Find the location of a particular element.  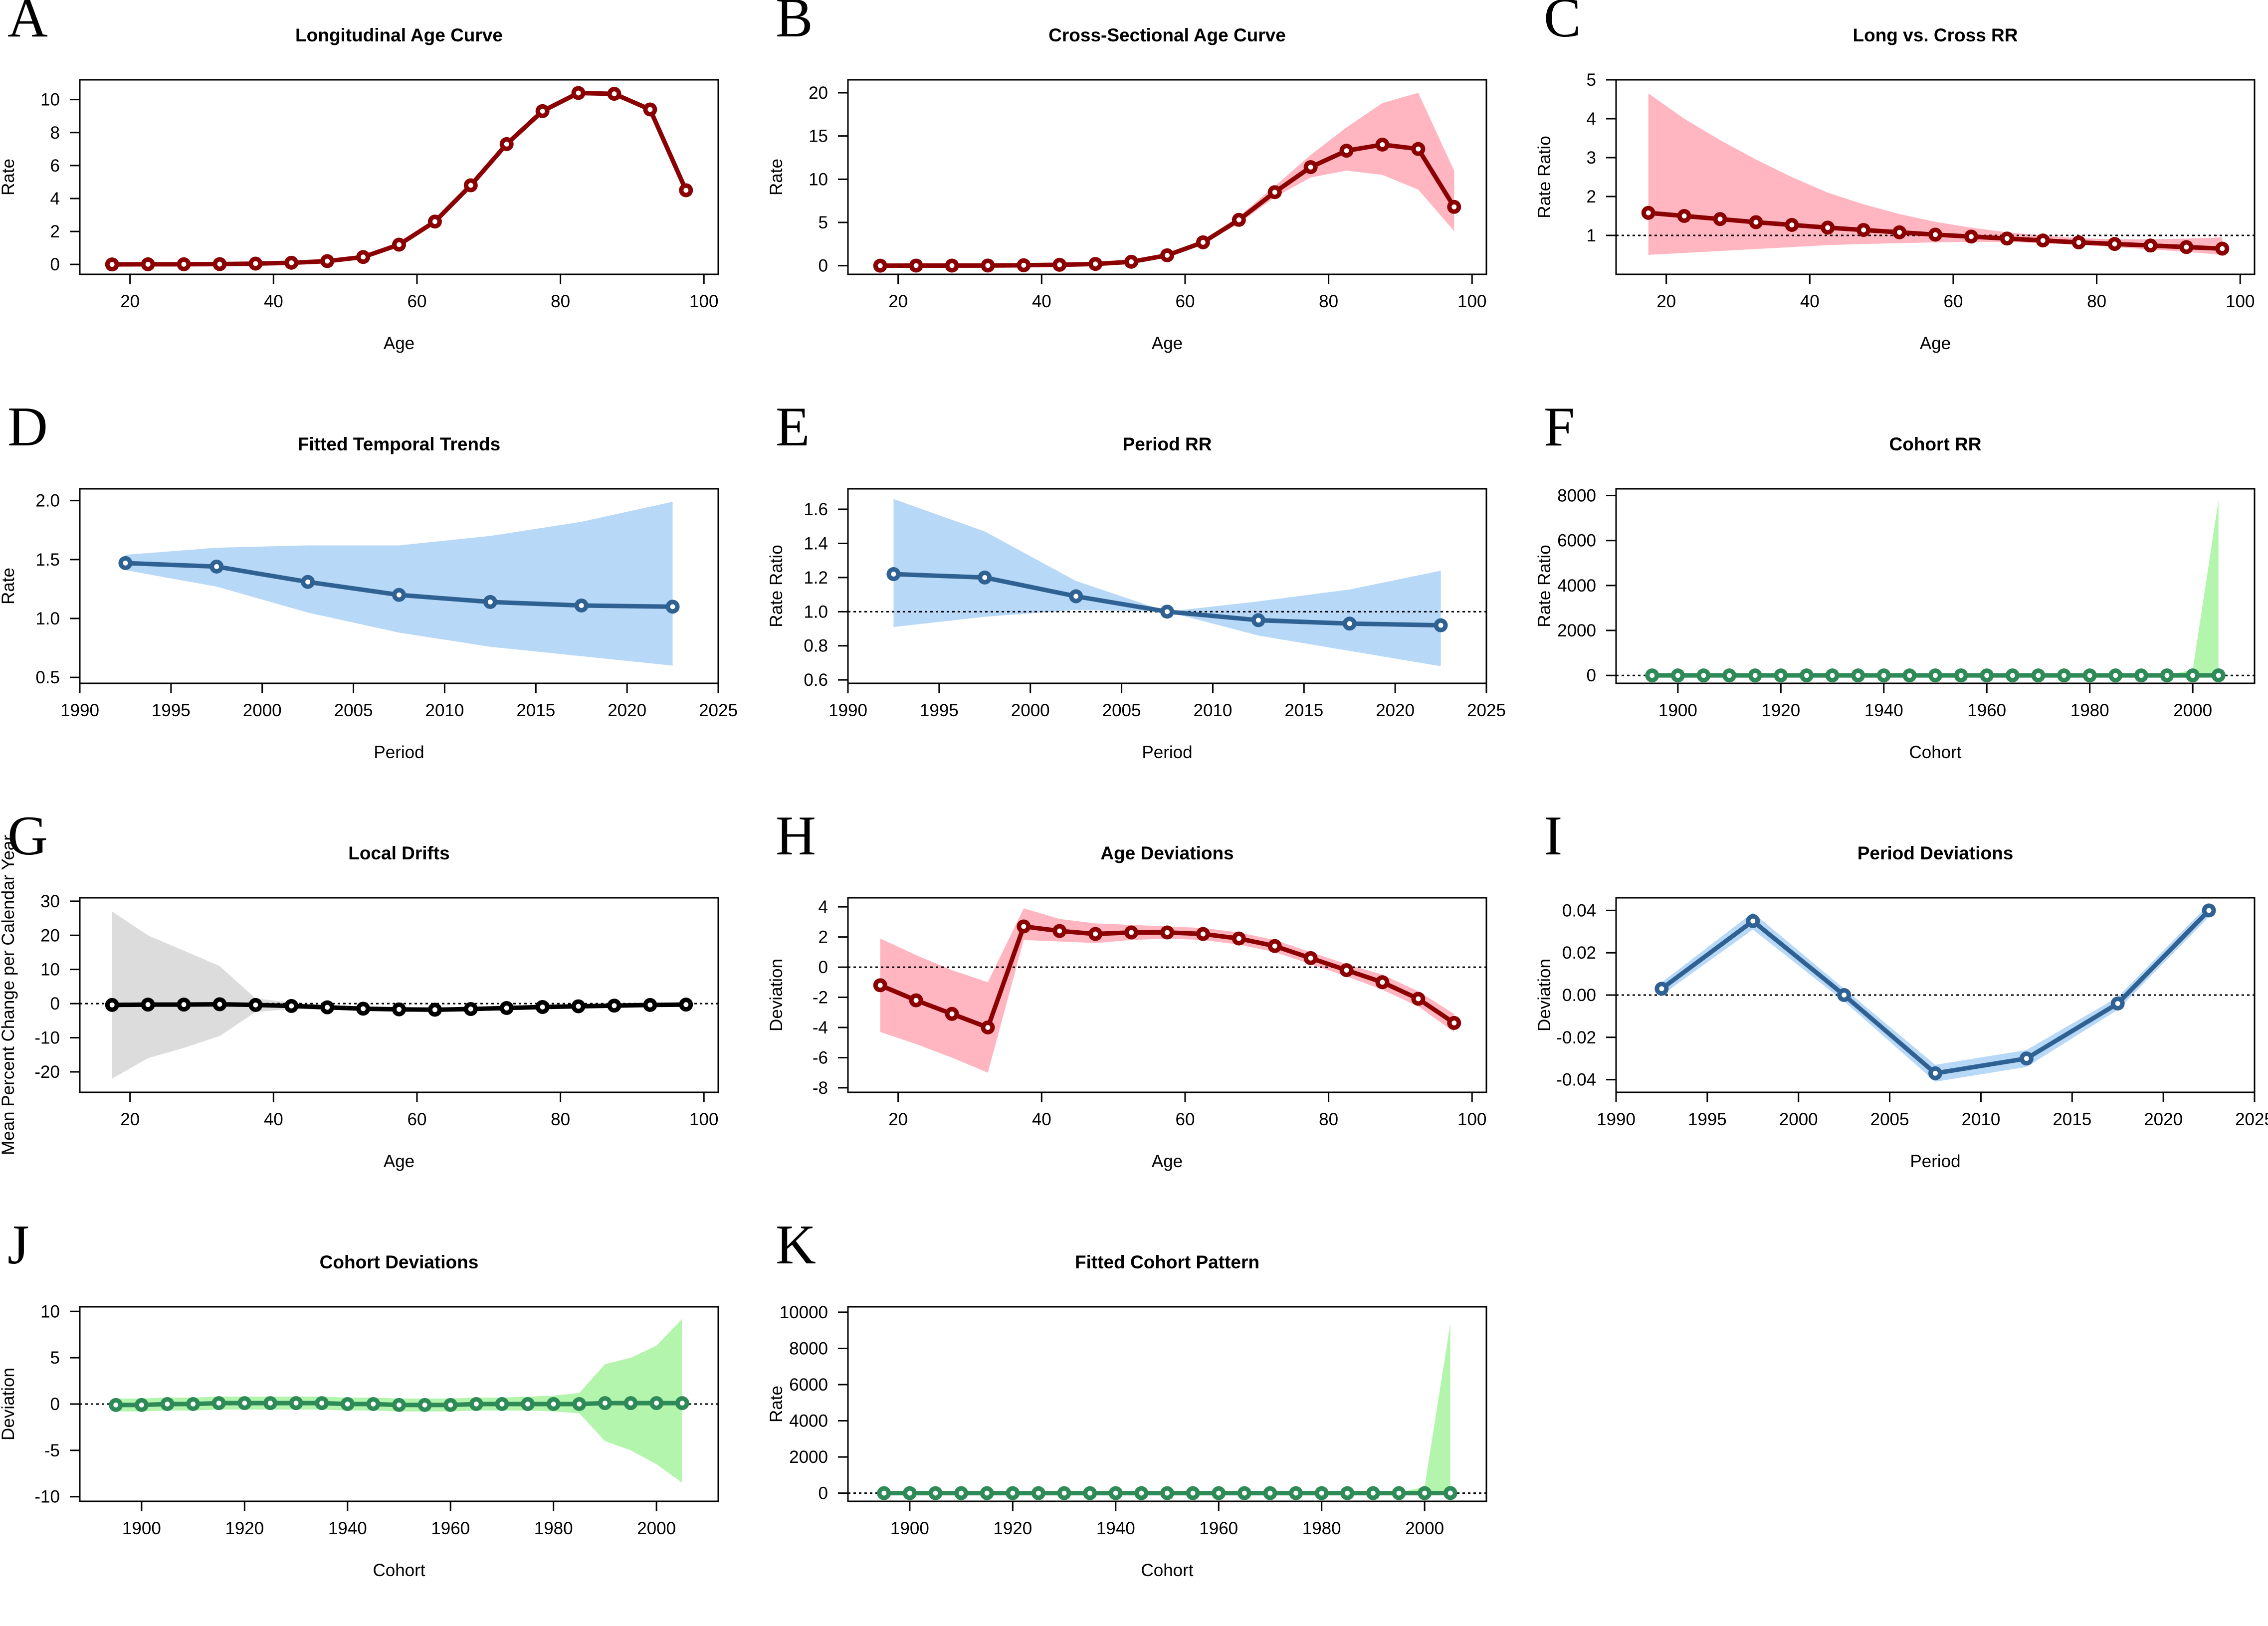

x-tick-label: 1980 is located at coordinates (2090, 710).